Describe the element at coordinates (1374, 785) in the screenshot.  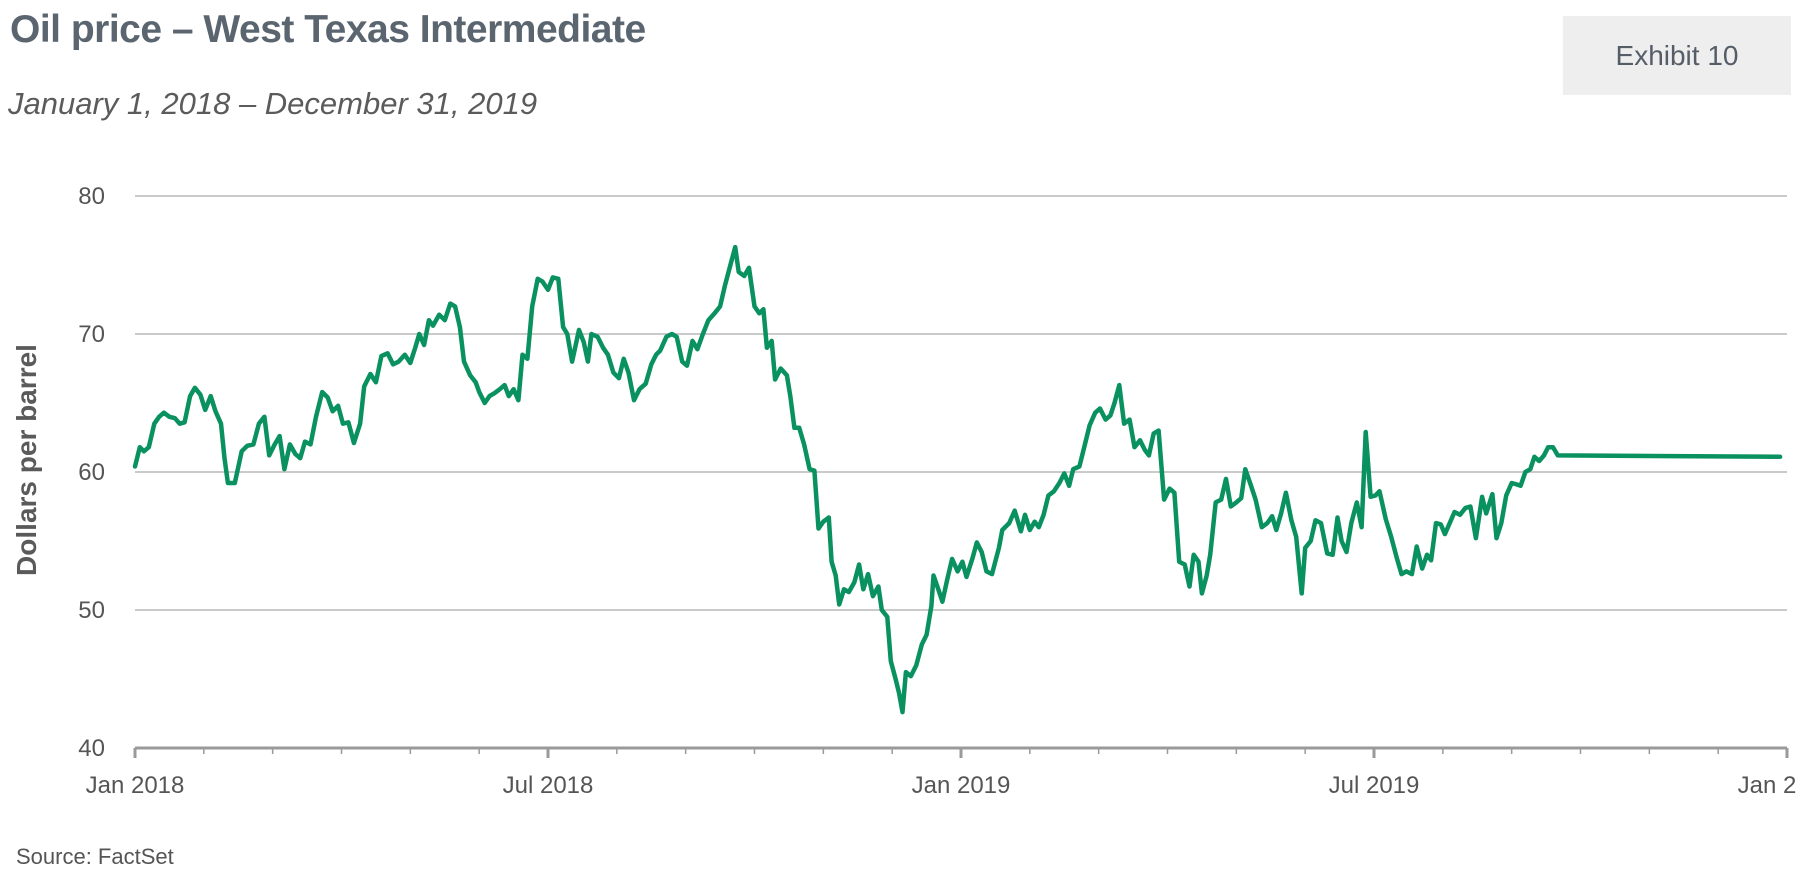
I see `x-tick-jul-2019: Jul 2019` at that location.